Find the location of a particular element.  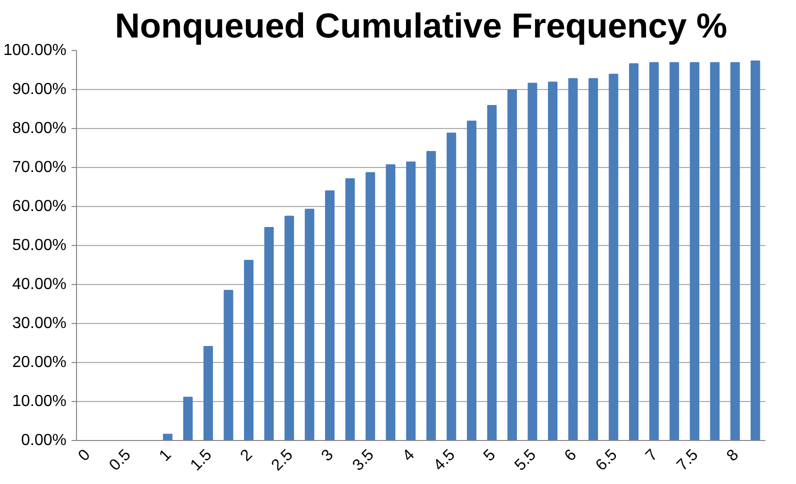

y-tick-label: 30.00% is located at coordinates (39, 323).